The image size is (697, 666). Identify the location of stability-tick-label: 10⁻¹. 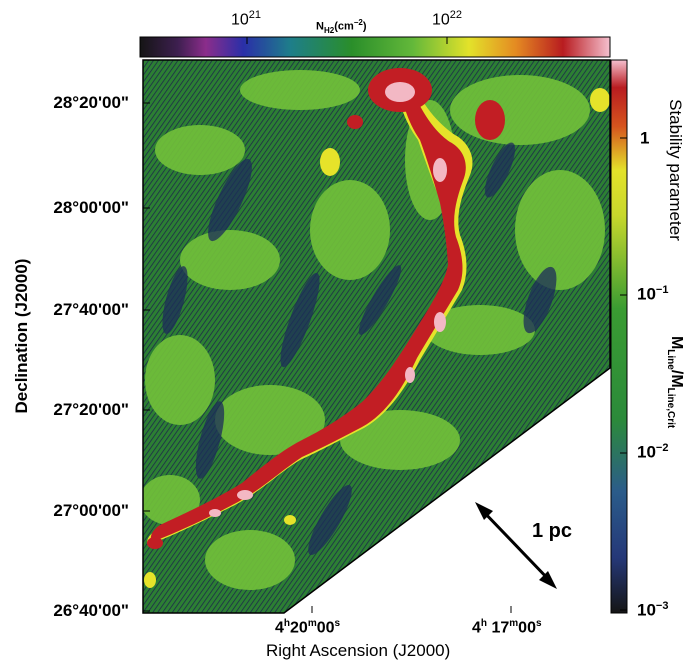
(653, 294).